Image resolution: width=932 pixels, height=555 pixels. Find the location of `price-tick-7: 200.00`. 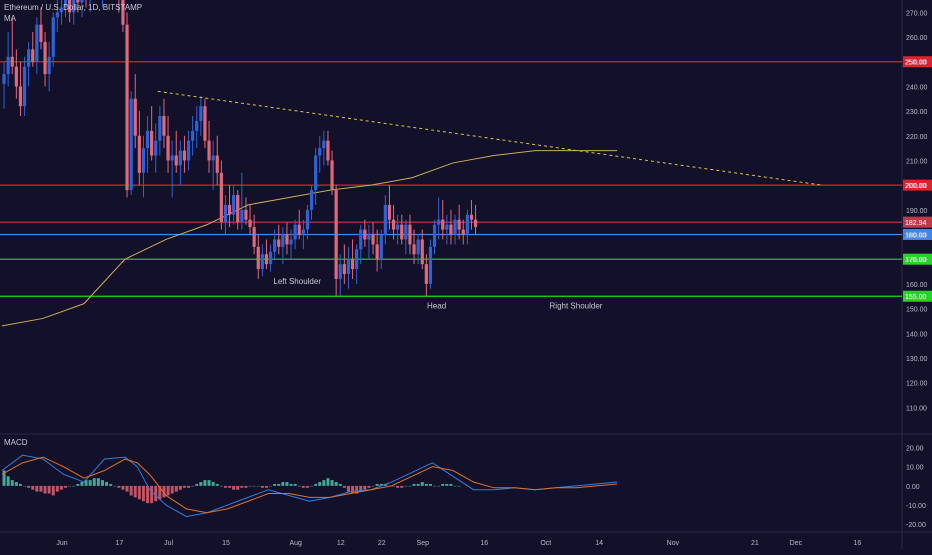

price-tick-7: 200.00 is located at coordinates (917, 186).